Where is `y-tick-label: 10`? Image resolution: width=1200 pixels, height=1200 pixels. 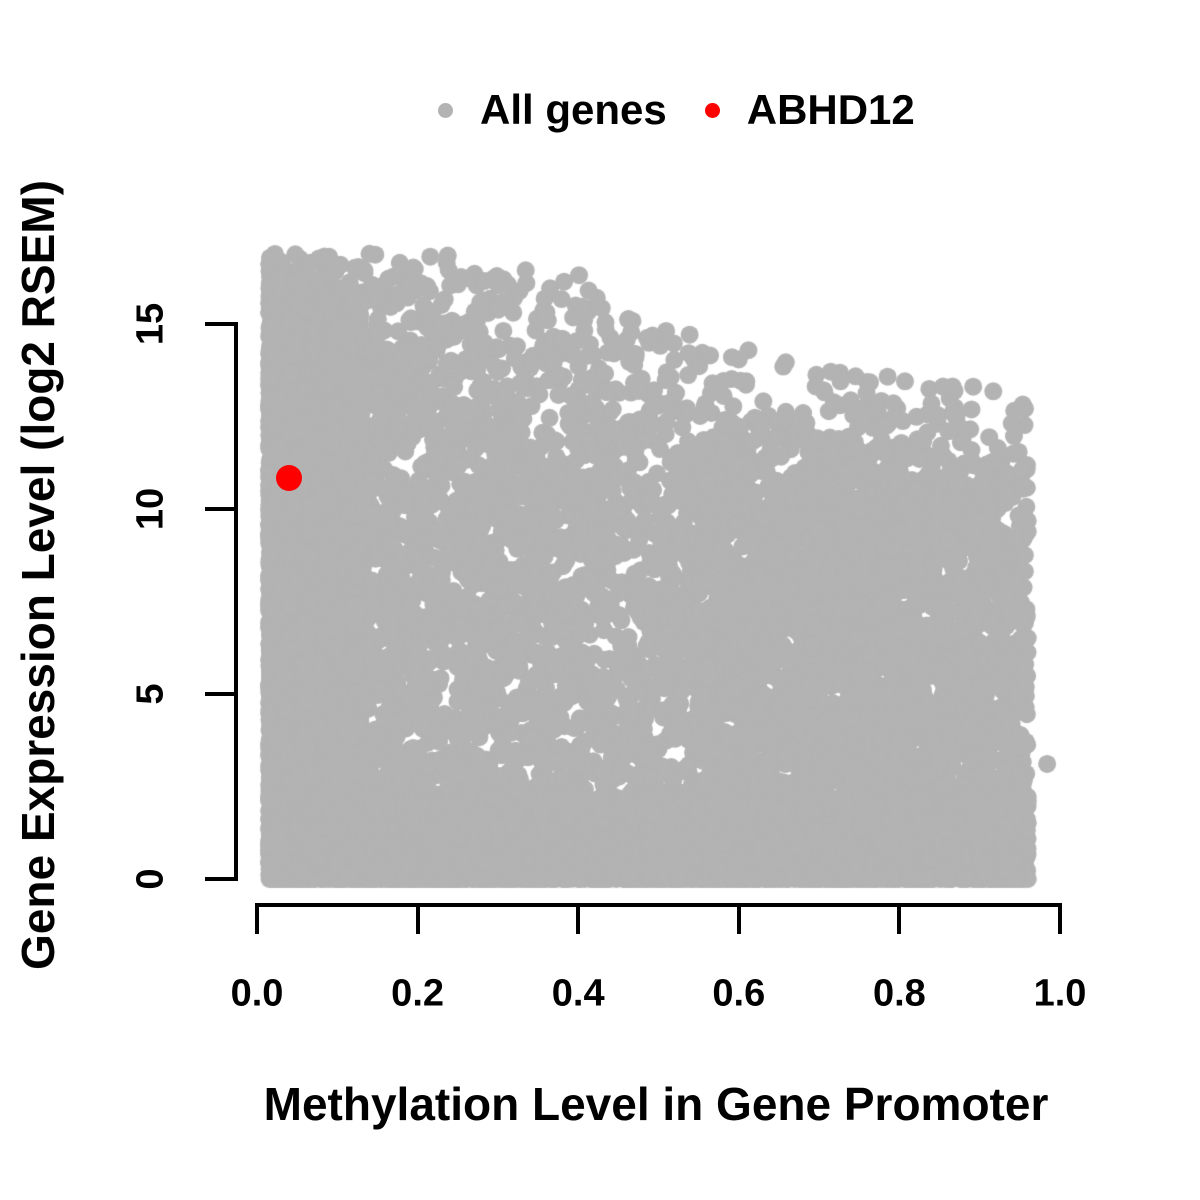 y-tick-label: 10 is located at coordinates (150, 509).